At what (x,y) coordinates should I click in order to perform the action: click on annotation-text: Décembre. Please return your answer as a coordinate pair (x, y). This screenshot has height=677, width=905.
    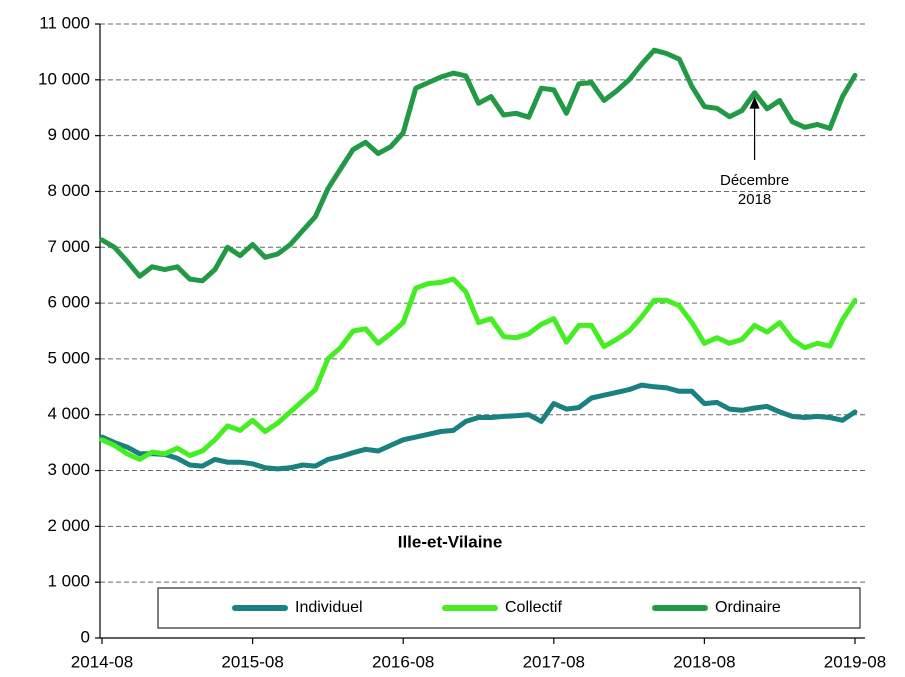
    Looking at the image, I should click on (754, 180).